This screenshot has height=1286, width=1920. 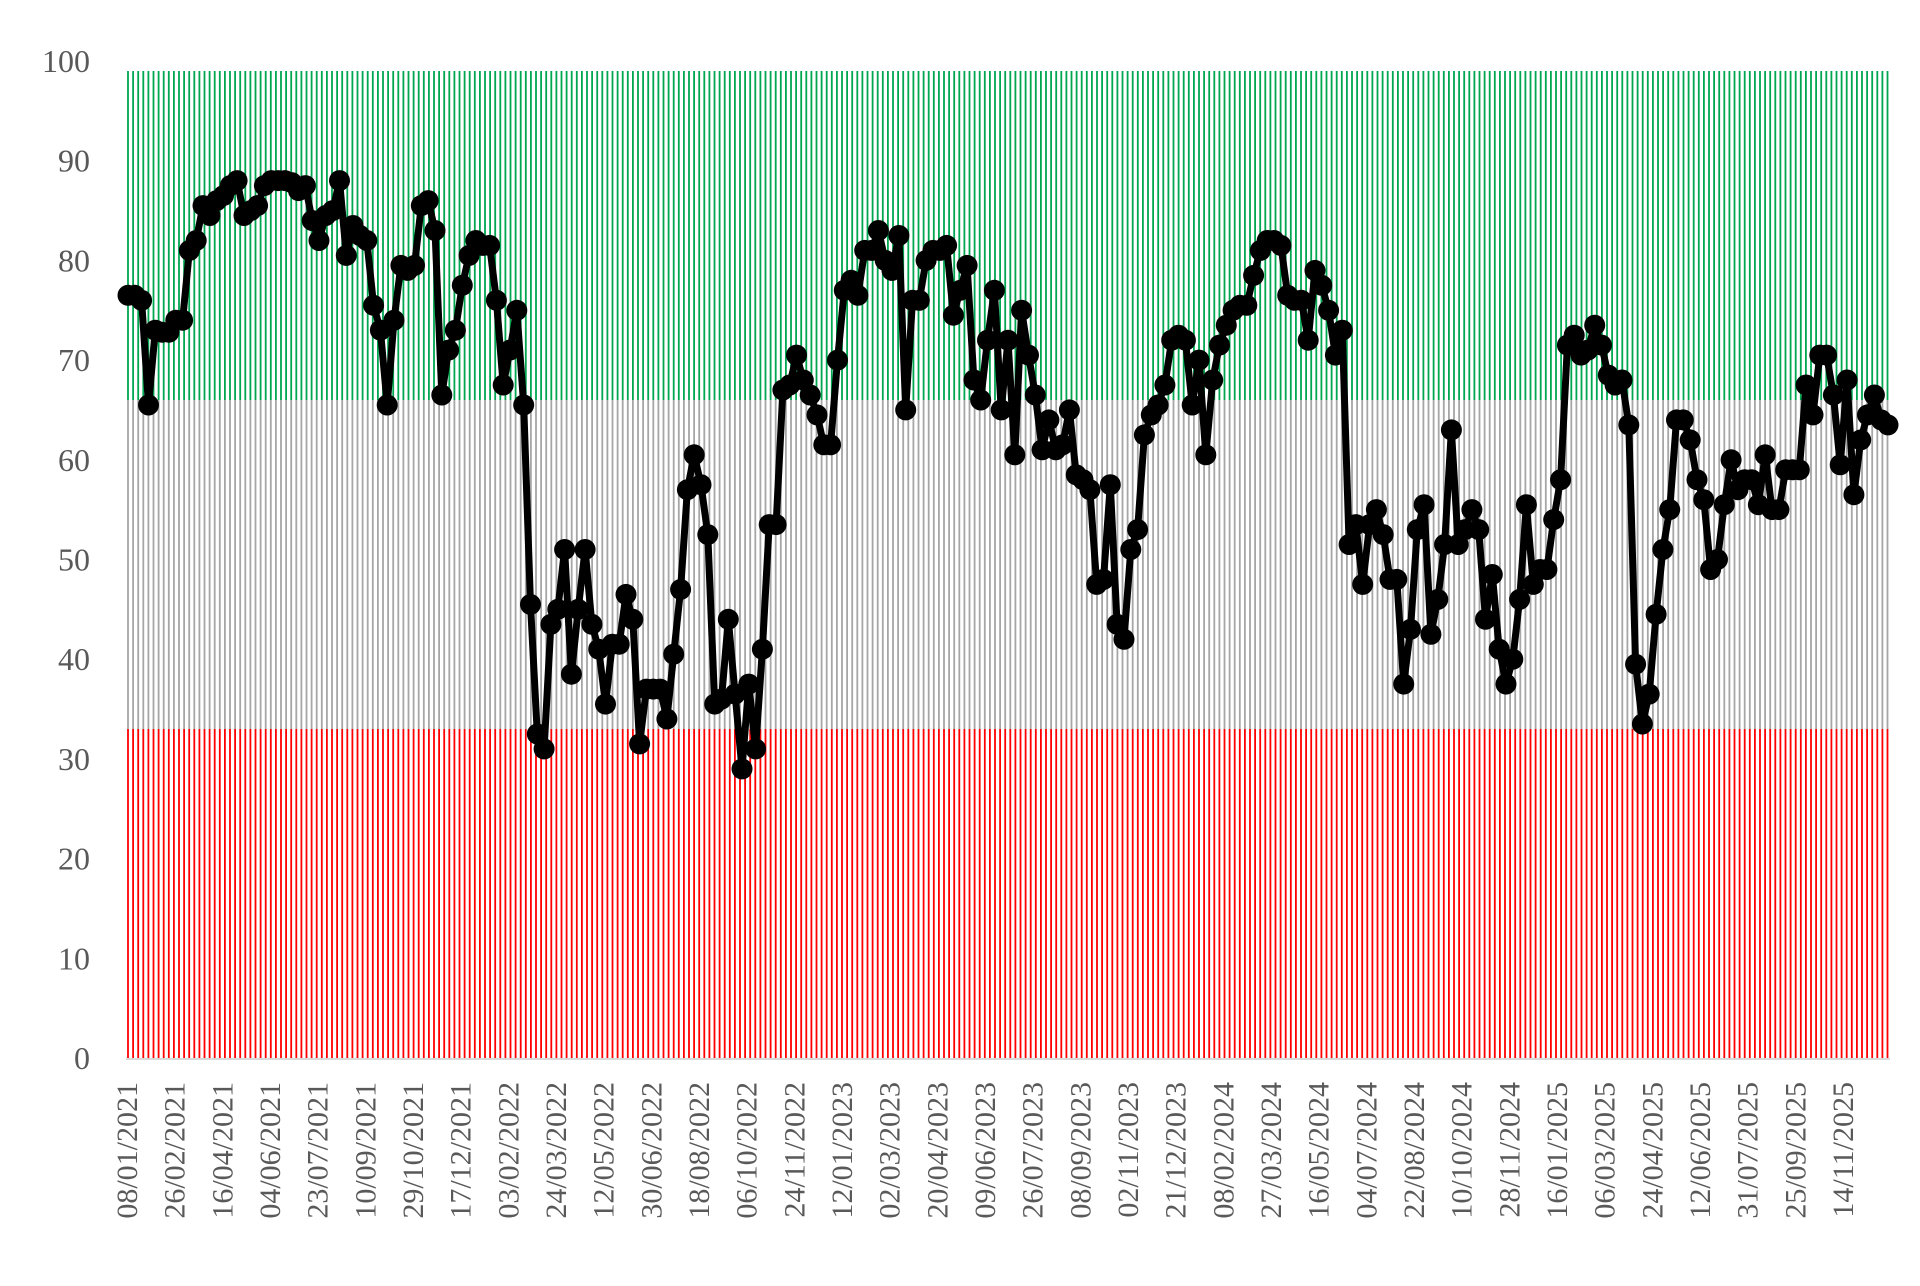 I want to click on y-tick-label: 40, so click(x=74, y=659).